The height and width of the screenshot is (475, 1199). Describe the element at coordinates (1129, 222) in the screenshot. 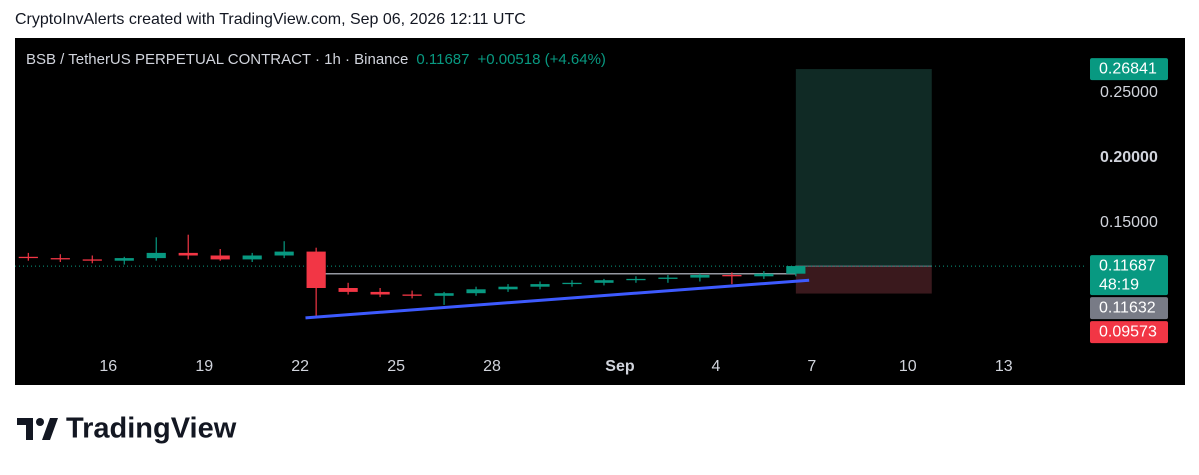

I see `y-tick-label: 0.15000` at that location.